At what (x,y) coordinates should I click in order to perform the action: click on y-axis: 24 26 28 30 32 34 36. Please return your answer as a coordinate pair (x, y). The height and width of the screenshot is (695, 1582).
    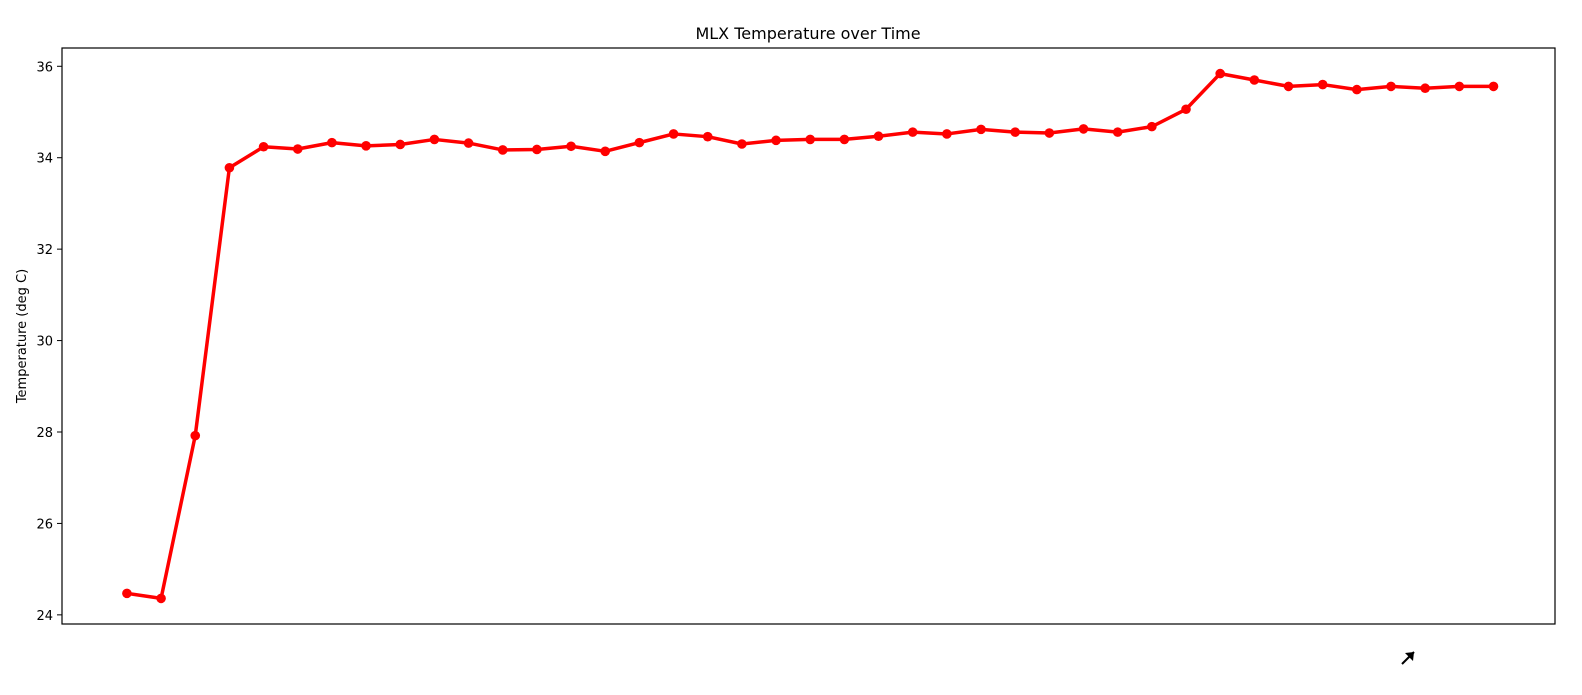
    Looking at the image, I should click on (49, 342).